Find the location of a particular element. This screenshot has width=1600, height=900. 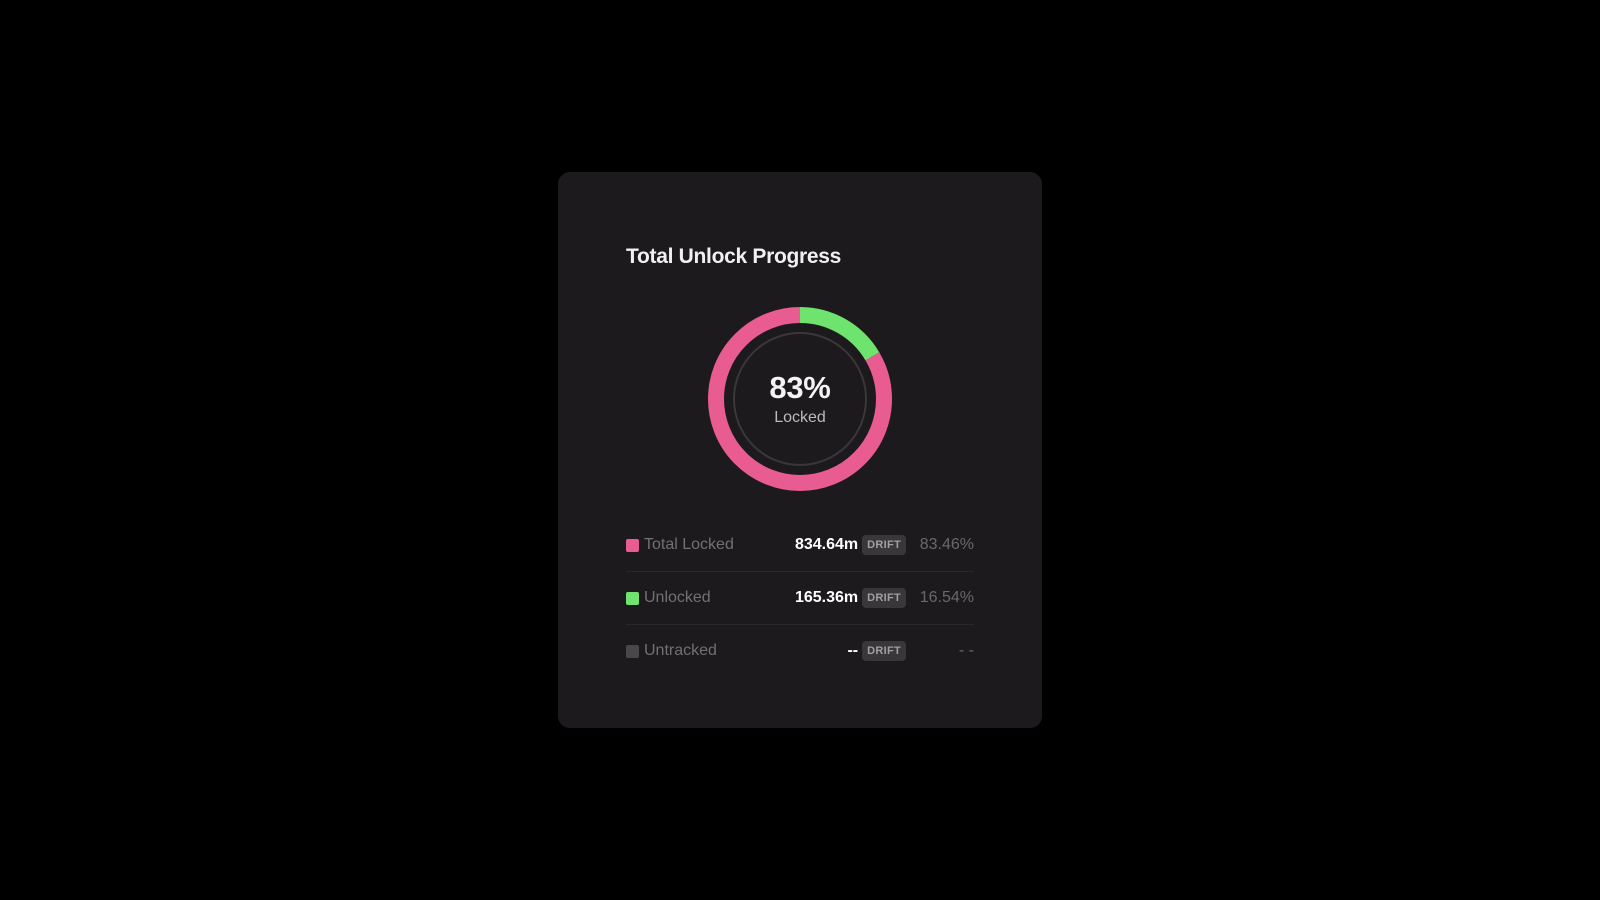

legend-label: Total Locked is located at coordinates (689, 544).